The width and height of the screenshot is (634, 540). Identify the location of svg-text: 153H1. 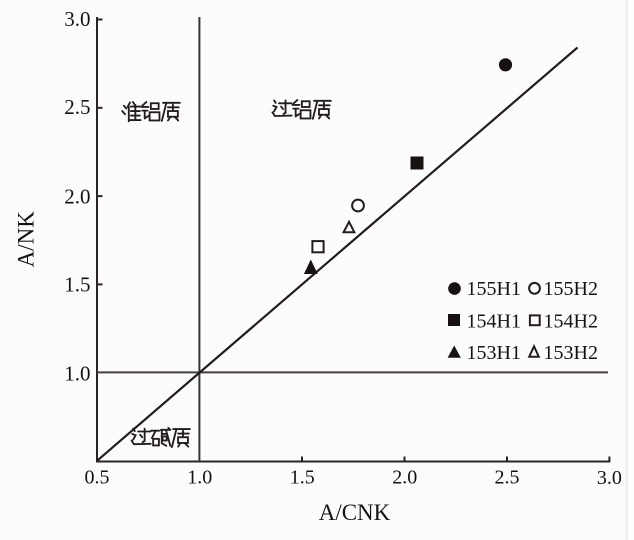
(494, 353).